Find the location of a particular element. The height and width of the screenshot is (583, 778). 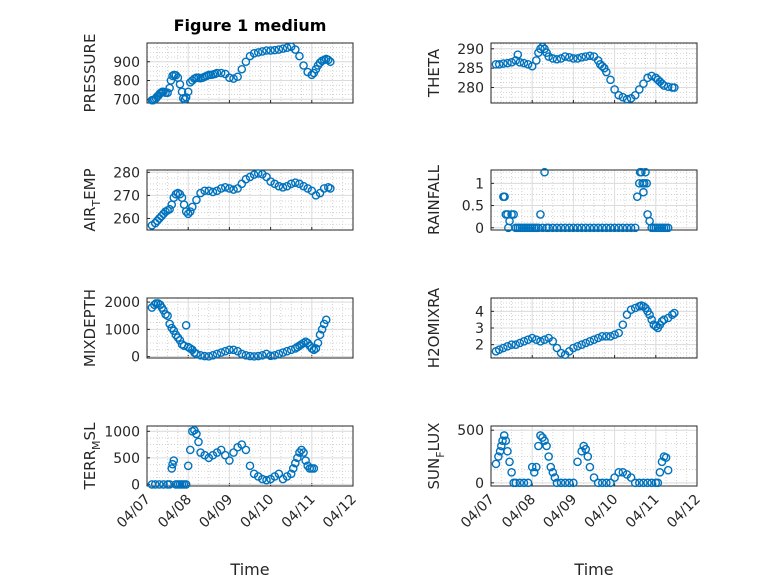

x-tick-label: 04/08 is located at coordinates (519, 512).